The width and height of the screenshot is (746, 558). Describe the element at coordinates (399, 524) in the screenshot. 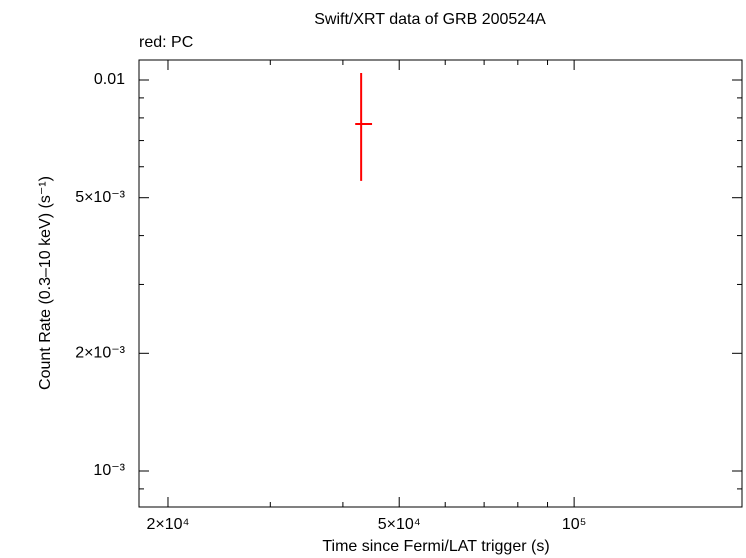

I see `x-tick-label: 5×10⁴` at that location.